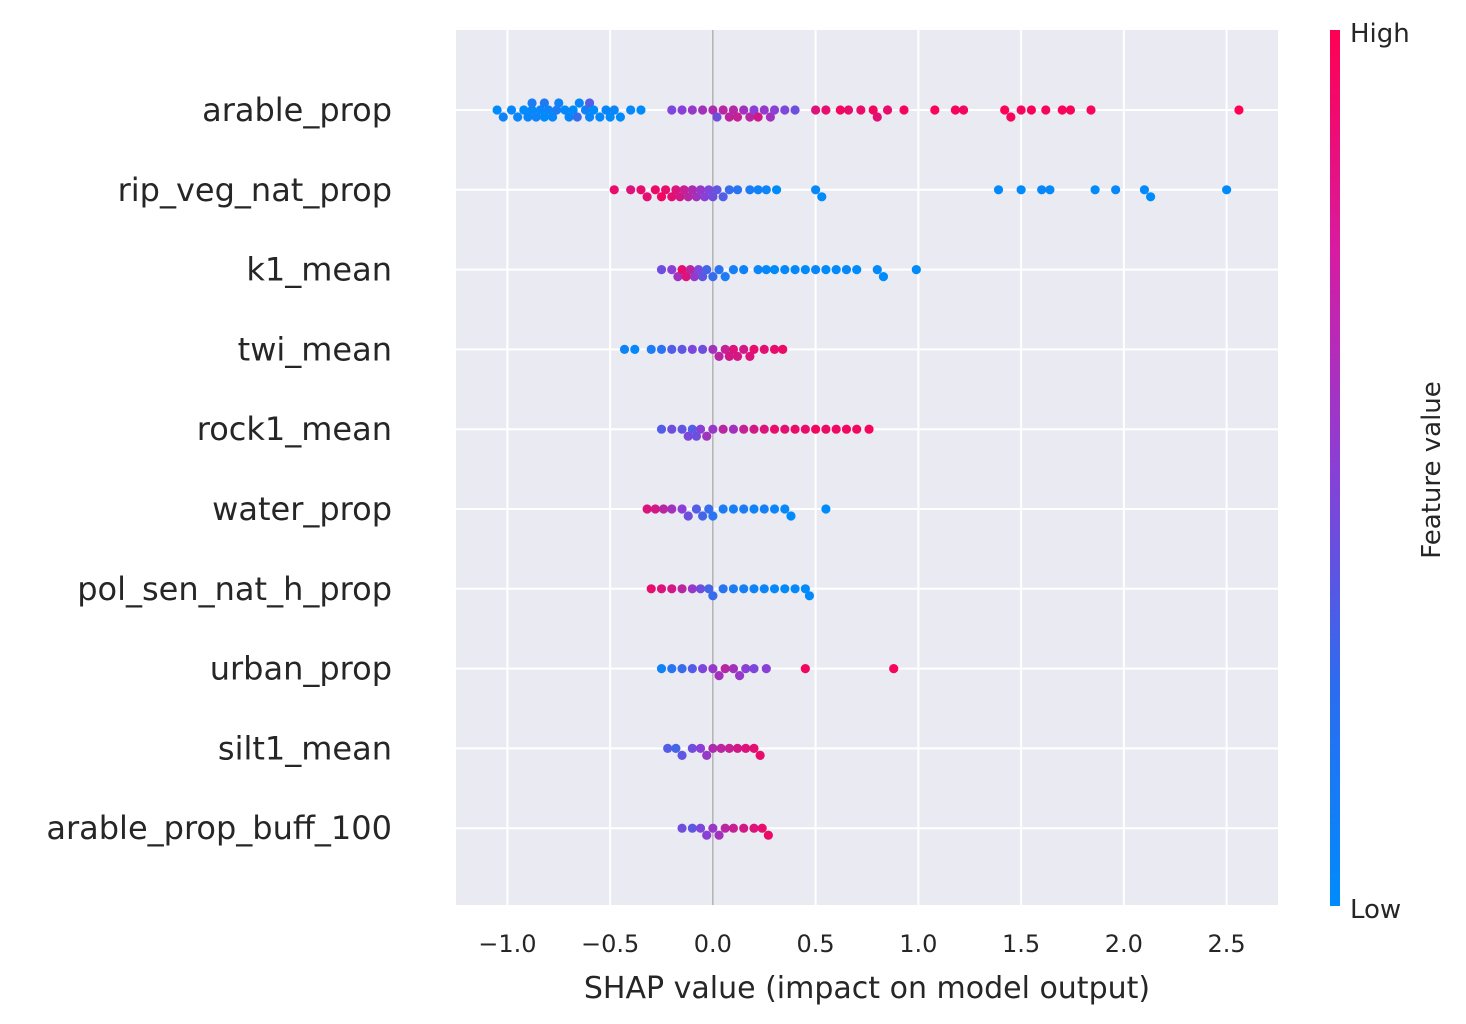 This screenshot has height=1024, width=1466. Describe the element at coordinates (1021, 944) in the screenshot. I see `x-tick-label: 1.5` at that location.